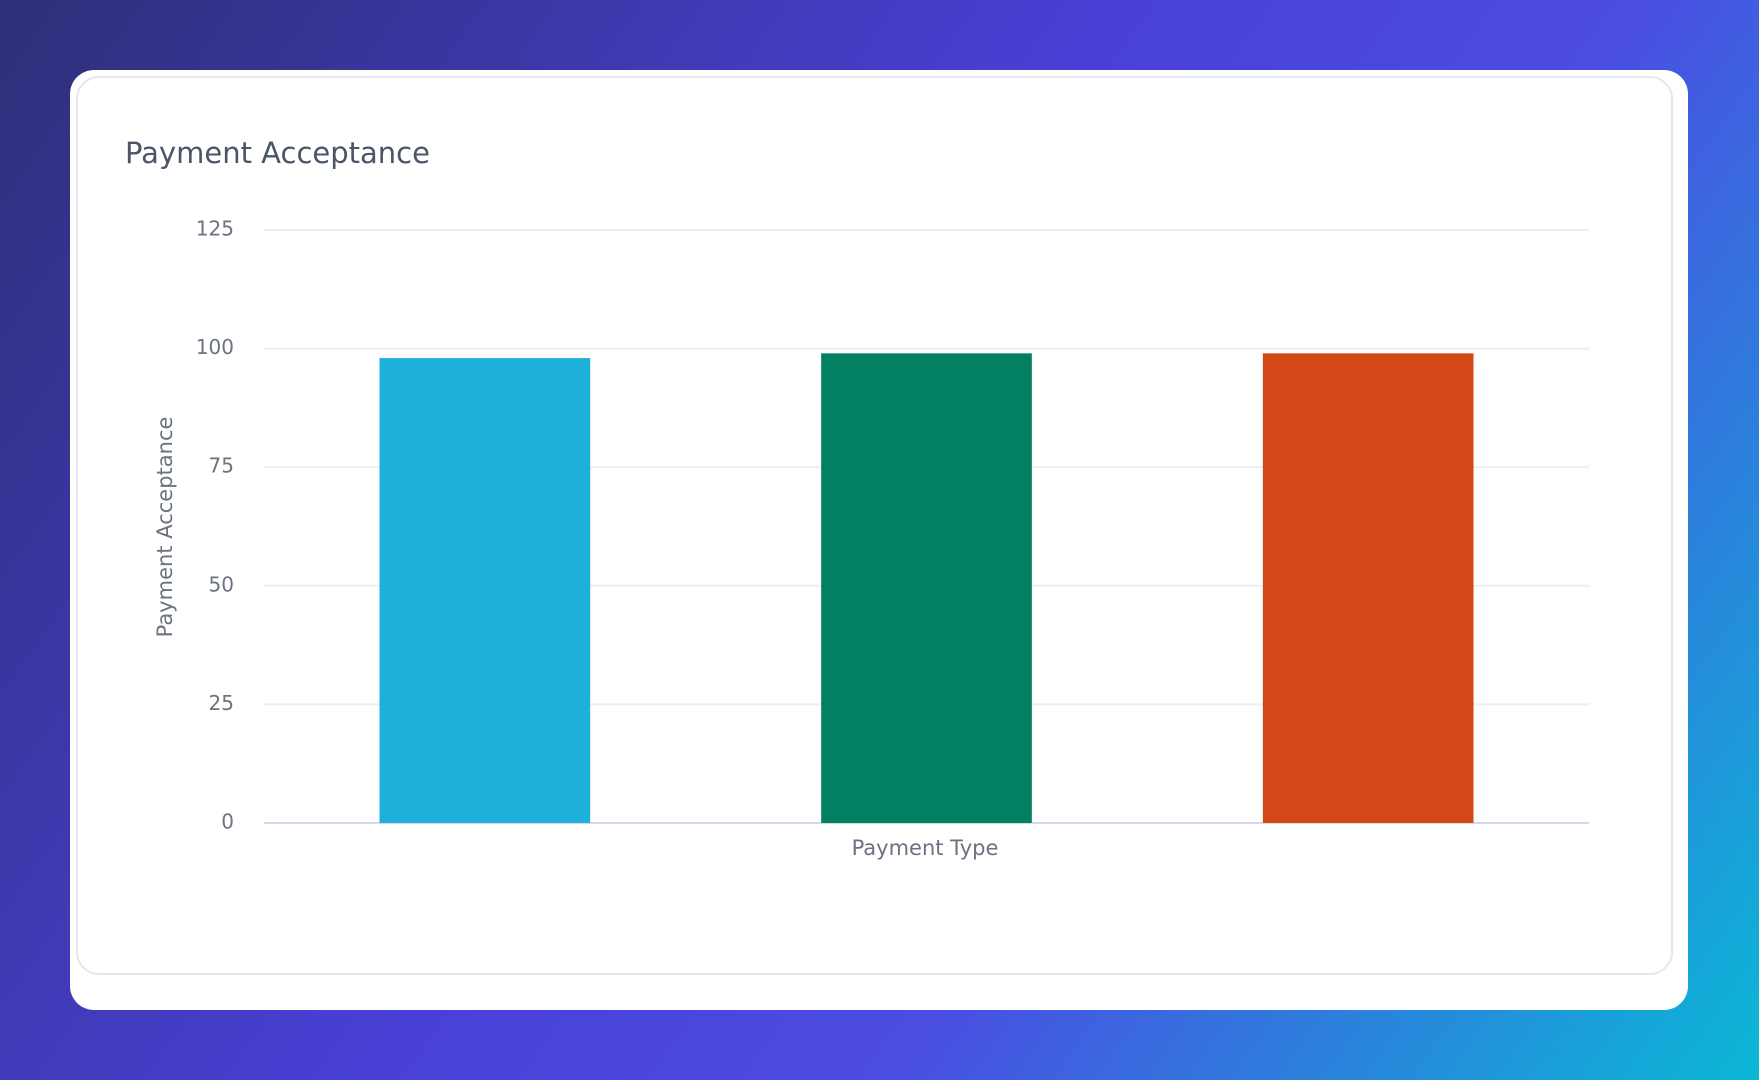 This screenshot has width=1759, height=1080. What do you see at coordinates (215, 347) in the screenshot?
I see `y-tick-label: 100` at bounding box center [215, 347].